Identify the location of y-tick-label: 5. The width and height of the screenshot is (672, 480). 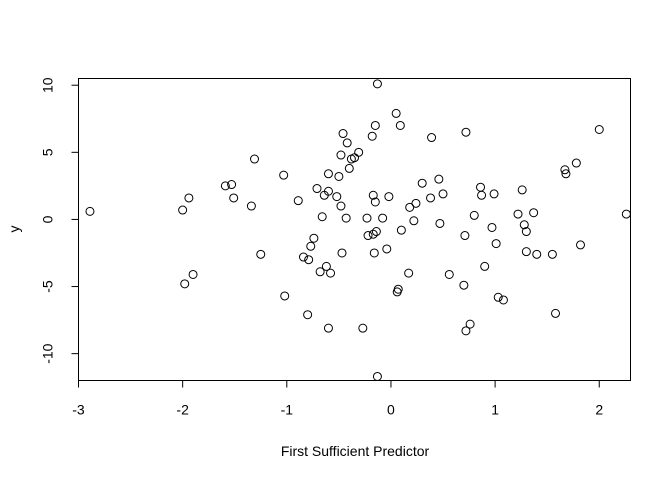
(48, 152).